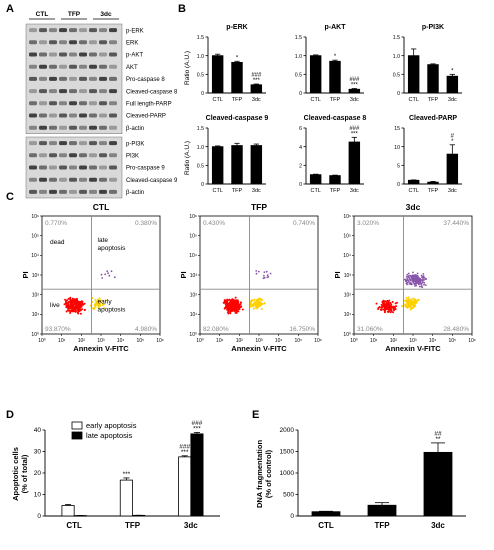 This screenshot has height=550, width=494. What do you see at coordinates (42, 341) in the screenshot?
I see `facs-x-tick-label: 10⁰` at bounding box center [42, 341].